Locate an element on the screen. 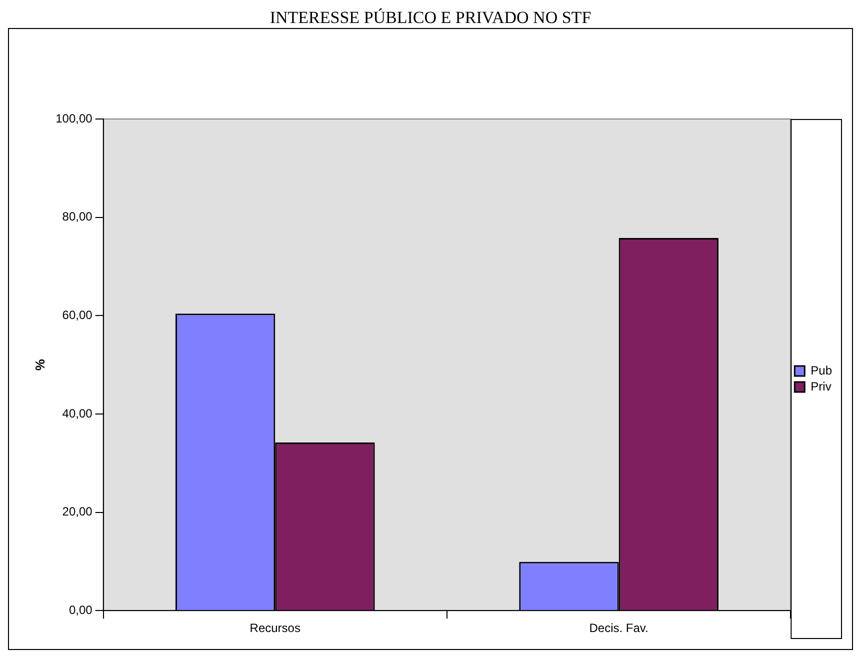 The image size is (861, 661). y-tick-label: 40,00 is located at coordinates (77, 413).